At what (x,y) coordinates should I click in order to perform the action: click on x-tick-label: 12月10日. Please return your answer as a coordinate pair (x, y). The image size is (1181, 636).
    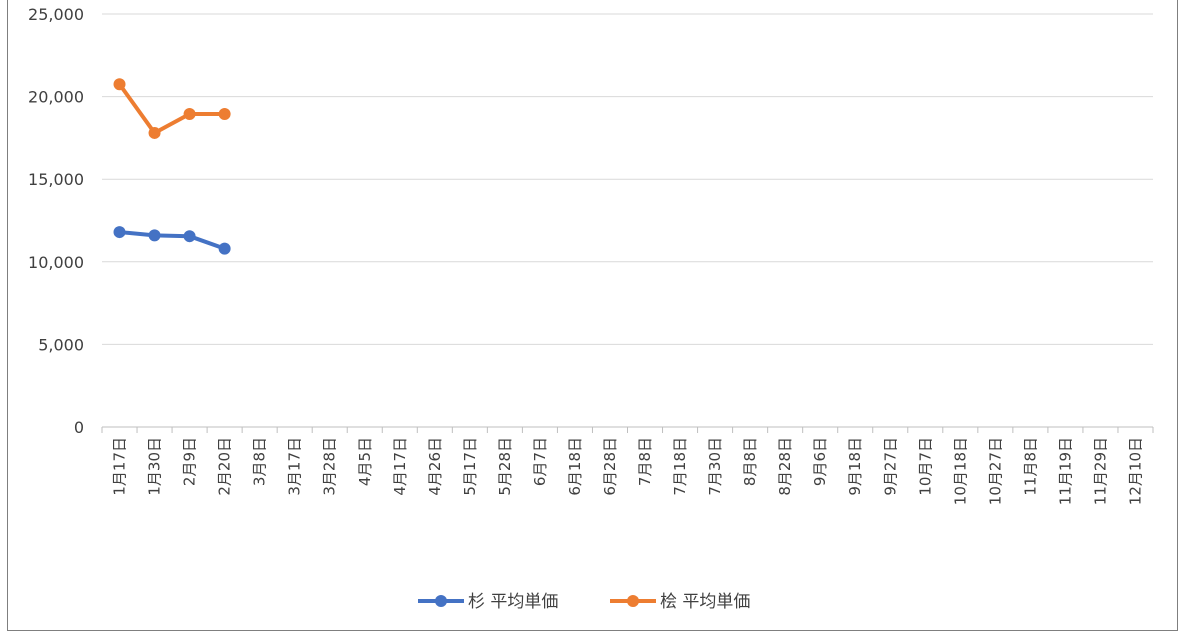
    Looking at the image, I should click on (1135, 471).